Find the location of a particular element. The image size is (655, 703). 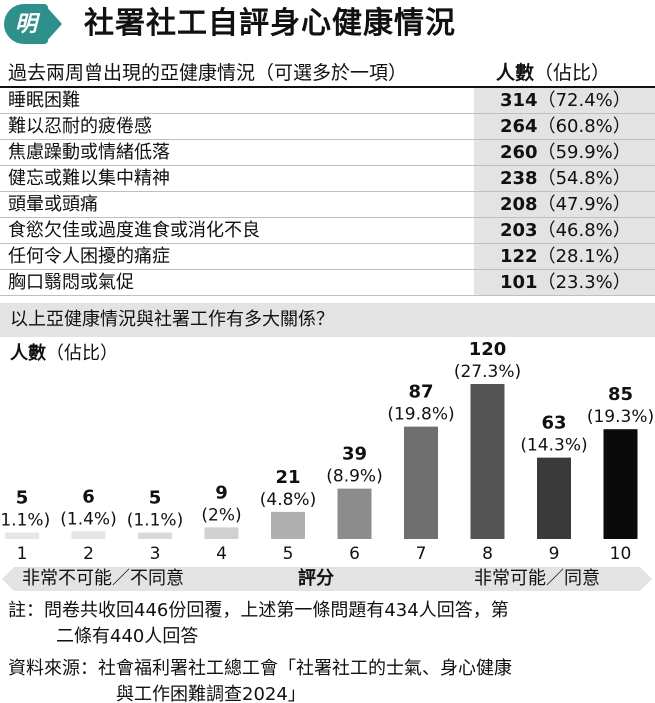

rating-scale: 非常不可能／不同意 評分 非常可能／同意 is located at coordinates (327, 579).